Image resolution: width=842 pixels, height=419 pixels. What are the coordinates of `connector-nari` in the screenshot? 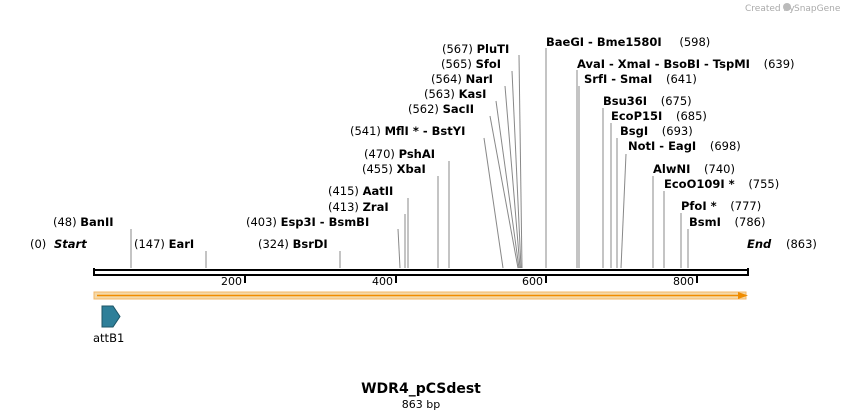 It's located at (512, 177).